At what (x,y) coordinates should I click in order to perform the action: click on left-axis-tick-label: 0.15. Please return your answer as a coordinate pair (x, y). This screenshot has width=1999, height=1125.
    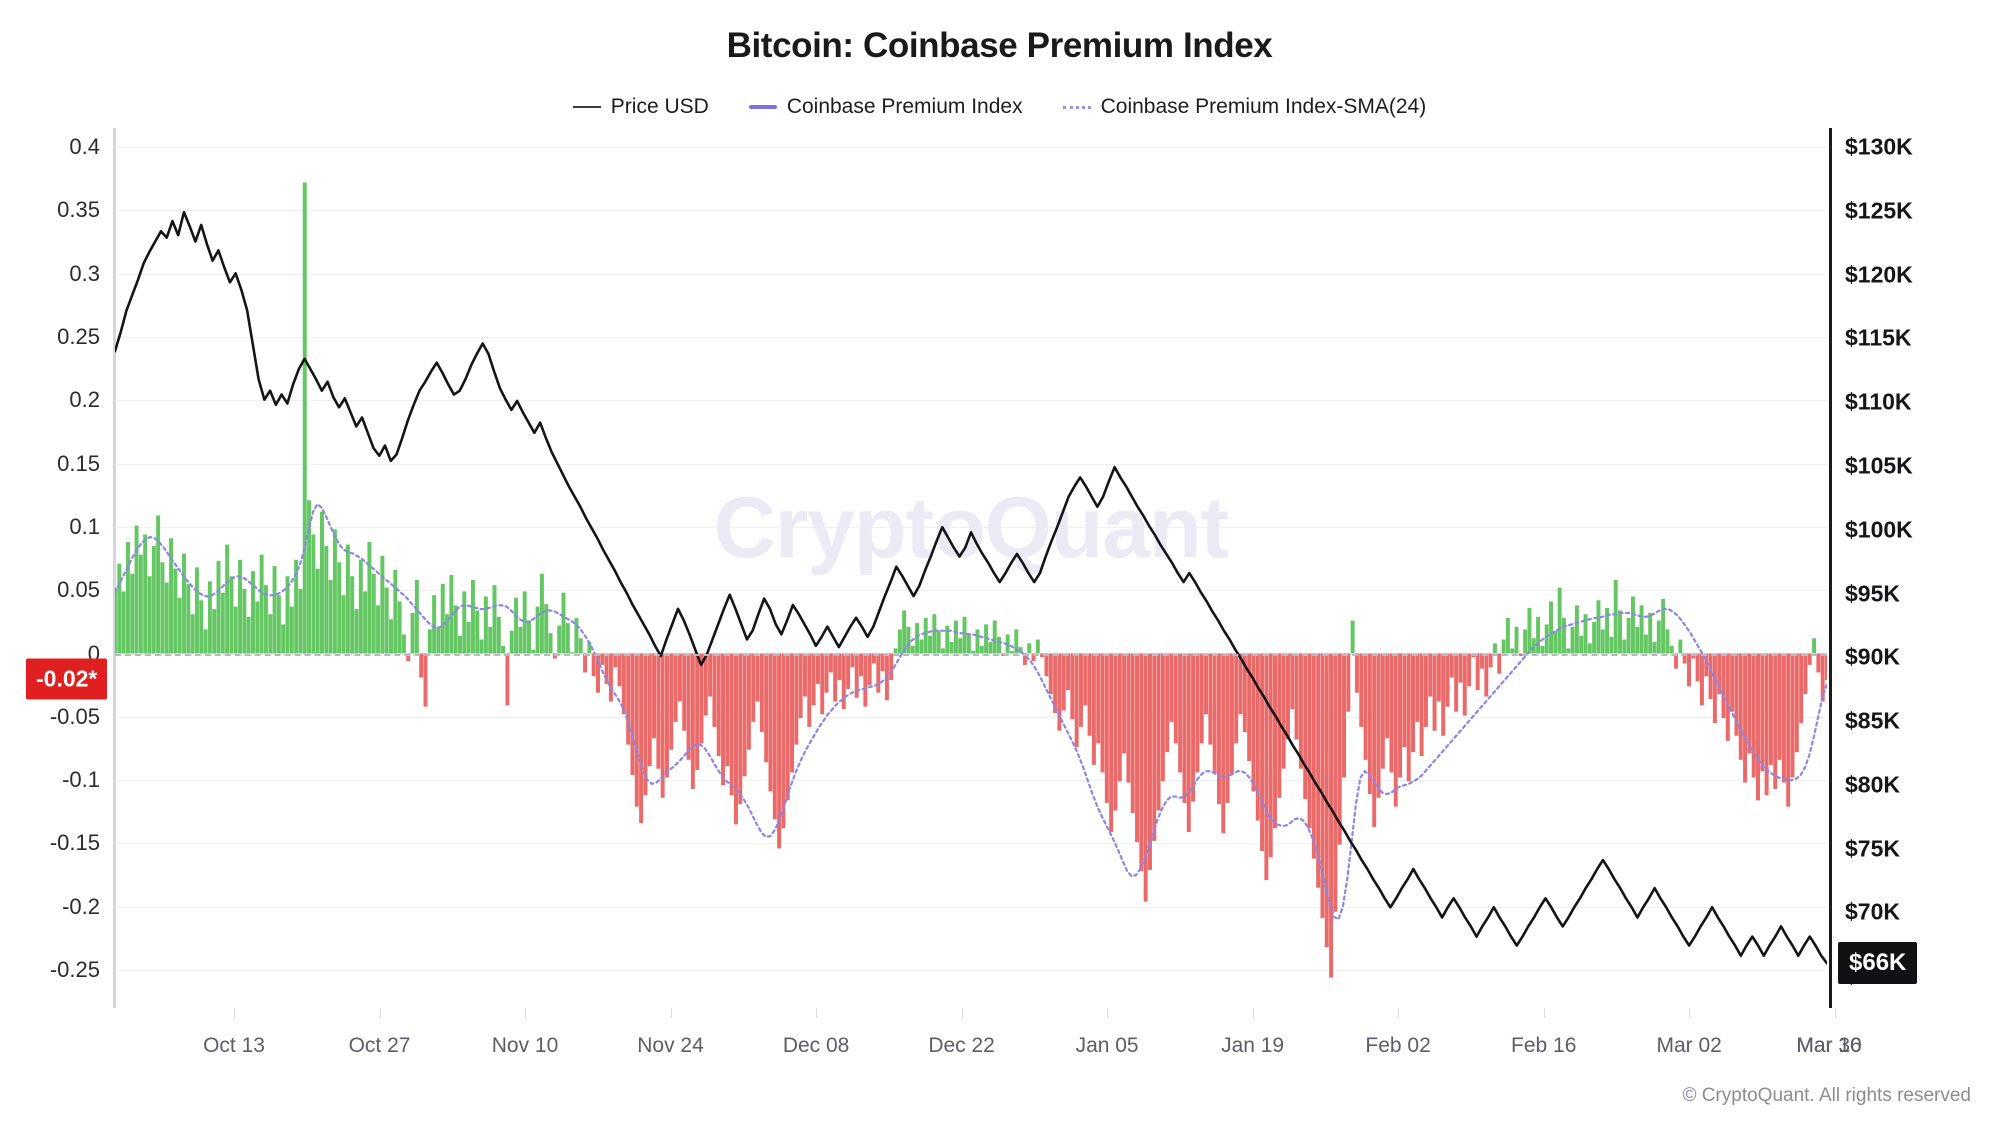
    Looking at the image, I should click on (78, 463).